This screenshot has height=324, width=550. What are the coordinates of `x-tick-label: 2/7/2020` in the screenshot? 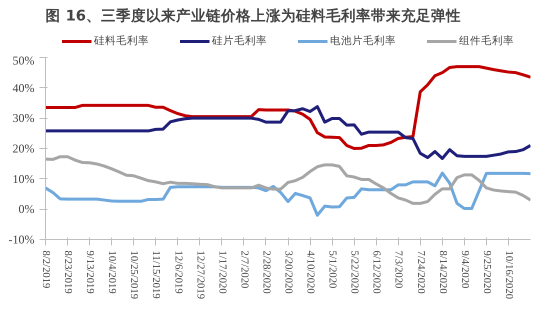 It's located at (244, 269).